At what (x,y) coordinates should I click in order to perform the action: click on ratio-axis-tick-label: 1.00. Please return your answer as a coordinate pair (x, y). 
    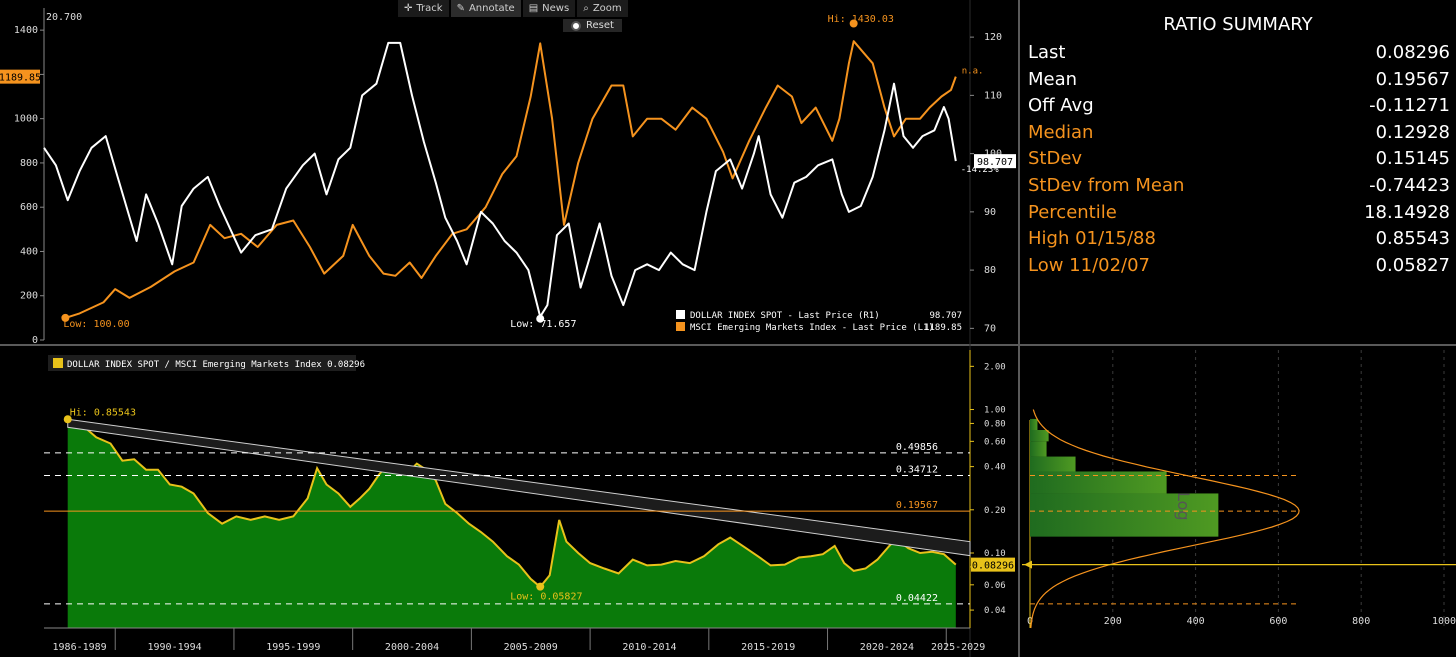
    Looking at the image, I should click on (995, 411).